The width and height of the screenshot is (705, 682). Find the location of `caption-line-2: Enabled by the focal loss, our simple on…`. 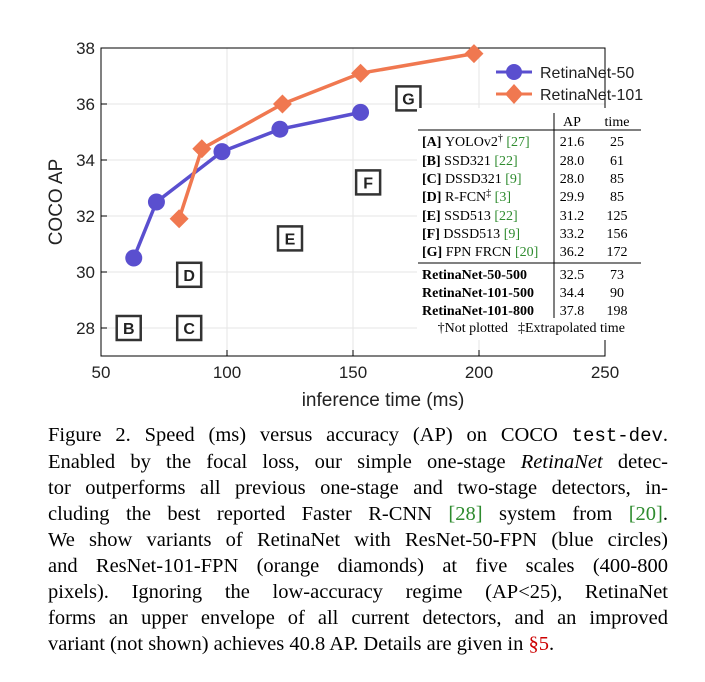

caption-line-2: Enabled by the focal loss, our simple on… is located at coordinates (358, 462).